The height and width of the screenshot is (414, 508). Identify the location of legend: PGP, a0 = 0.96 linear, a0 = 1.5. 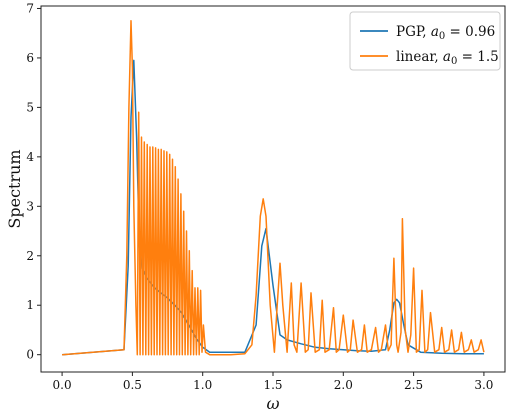
(425, 41).